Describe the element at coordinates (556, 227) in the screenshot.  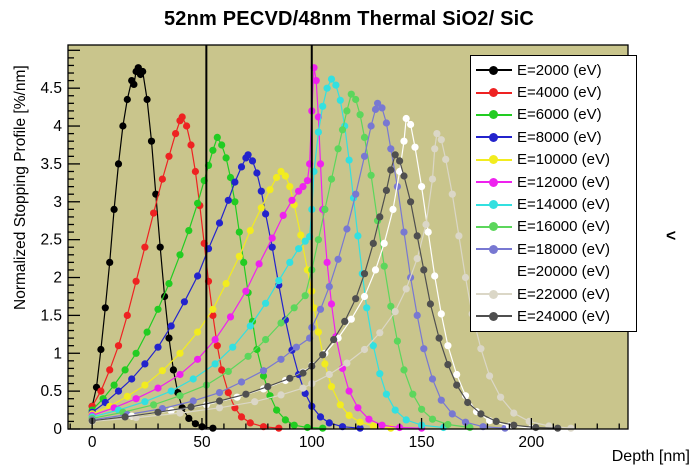
I see `legend-item-e-16000-ev: E=16000 (eV)` at that location.